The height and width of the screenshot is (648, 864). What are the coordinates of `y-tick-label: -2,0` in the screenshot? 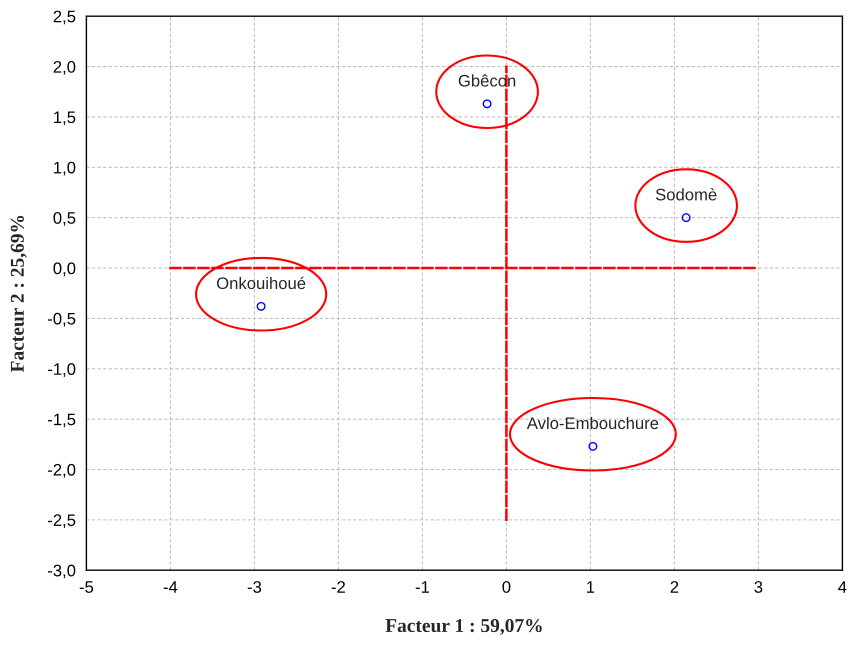 It's located at (62, 471).